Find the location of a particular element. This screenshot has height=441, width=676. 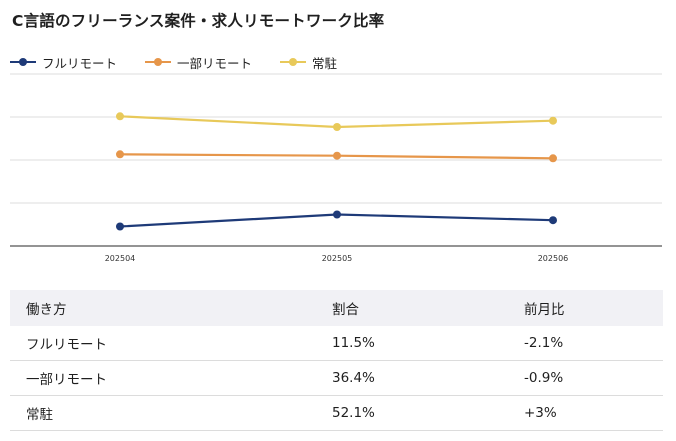

chart-legend: フルリモート 一部リモート 常駐 is located at coordinates (187, 62).